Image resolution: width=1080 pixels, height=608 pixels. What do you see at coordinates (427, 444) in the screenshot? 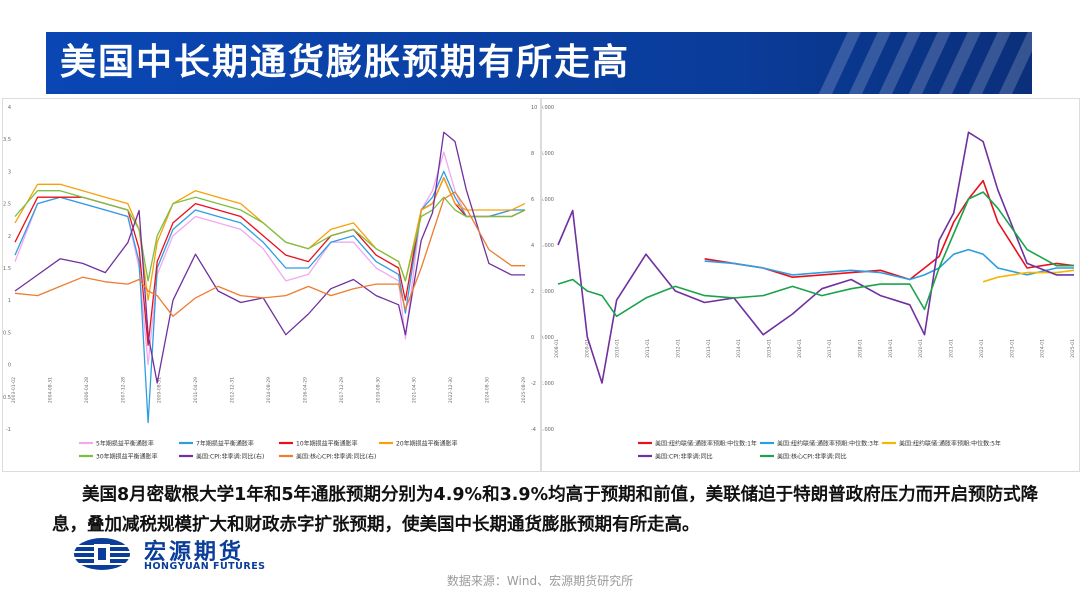
I see `legend-label: 20年期损益平衡通胀率` at bounding box center [427, 444].